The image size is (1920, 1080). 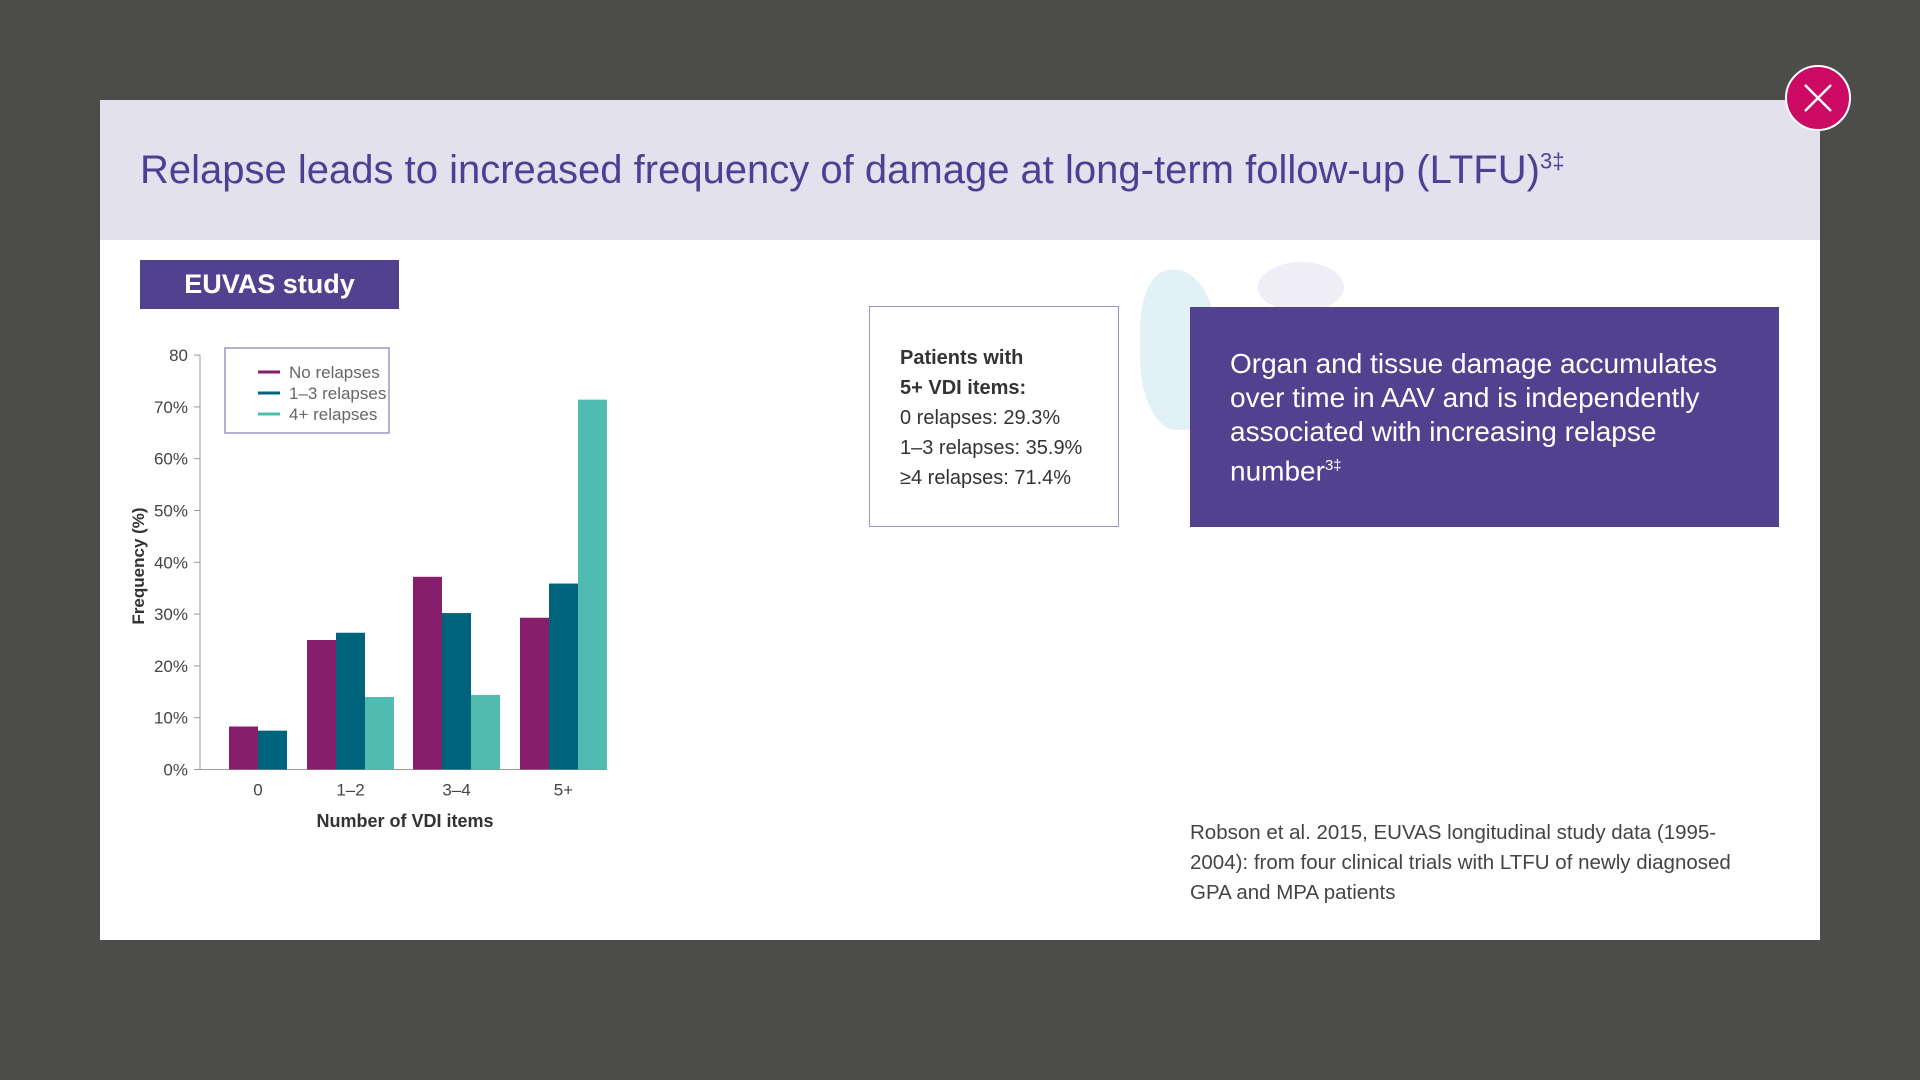 What do you see at coordinates (404, 821) in the screenshot?
I see `x-axis-title: Number of VDI items` at bounding box center [404, 821].